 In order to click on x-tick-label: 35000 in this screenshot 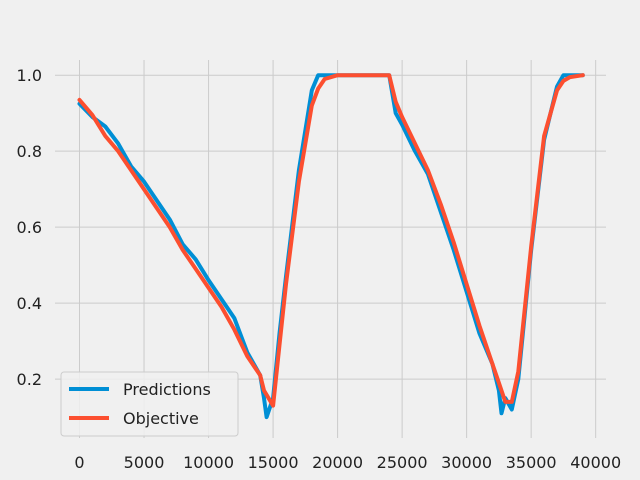, I will do `click(531, 462)`.